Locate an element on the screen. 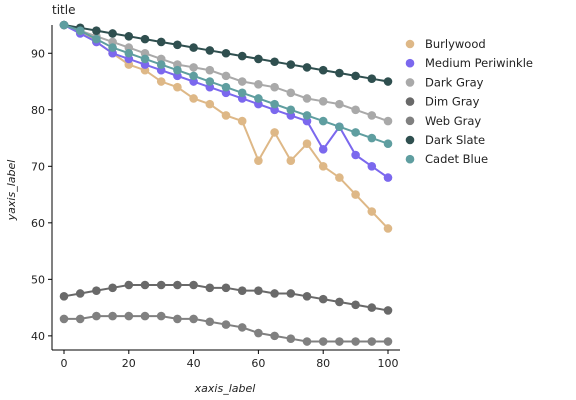 This screenshot has width=576, height=400. legend-item: Burlywood is located at coordinates (445, 44).